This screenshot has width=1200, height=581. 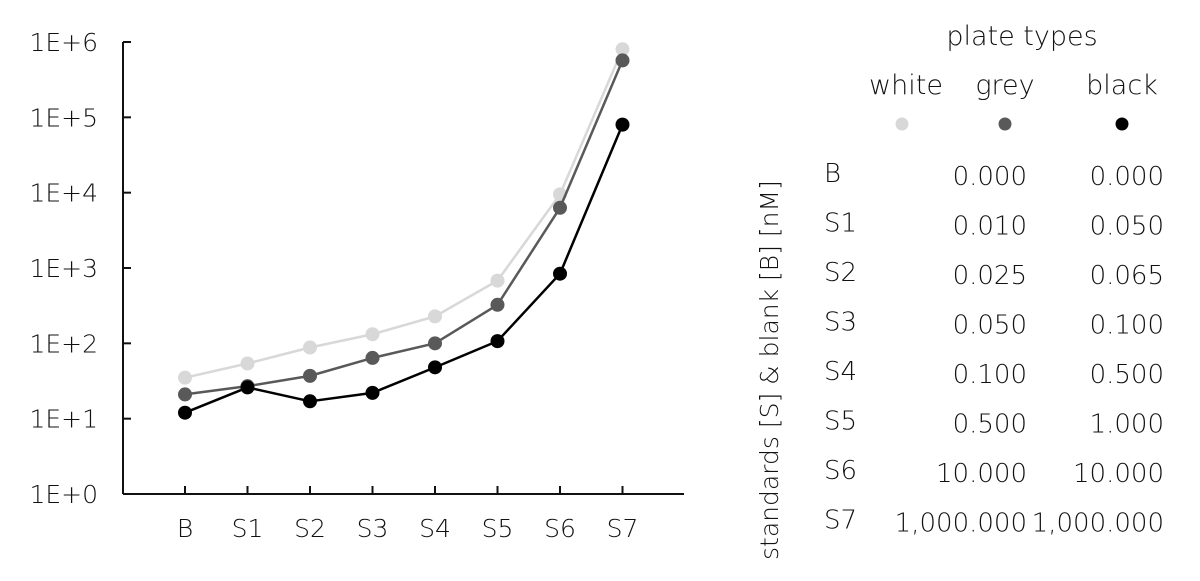 I want to click on black-value-cell: 0.050, so click(x=1127, y=227).